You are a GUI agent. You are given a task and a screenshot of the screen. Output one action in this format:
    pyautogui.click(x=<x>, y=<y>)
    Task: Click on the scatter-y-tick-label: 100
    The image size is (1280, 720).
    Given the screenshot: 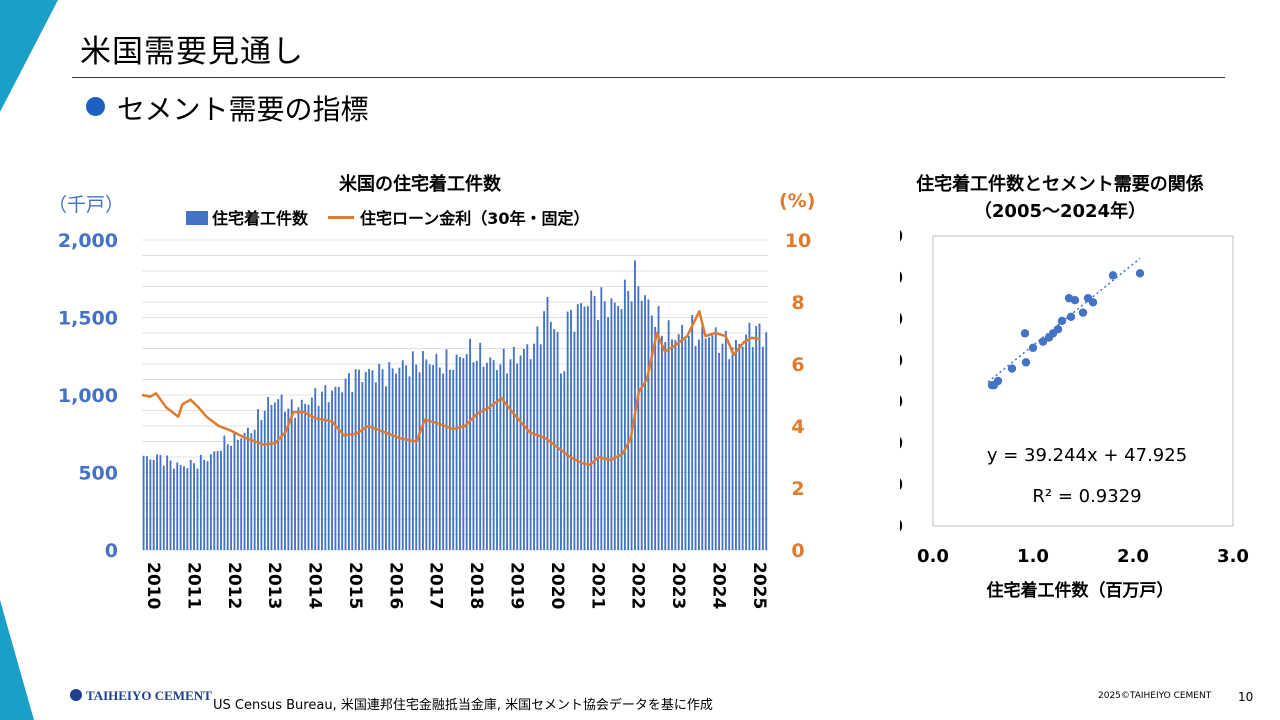 What is the action you would take?
    pyautogui.click(x=901, y=319)
    